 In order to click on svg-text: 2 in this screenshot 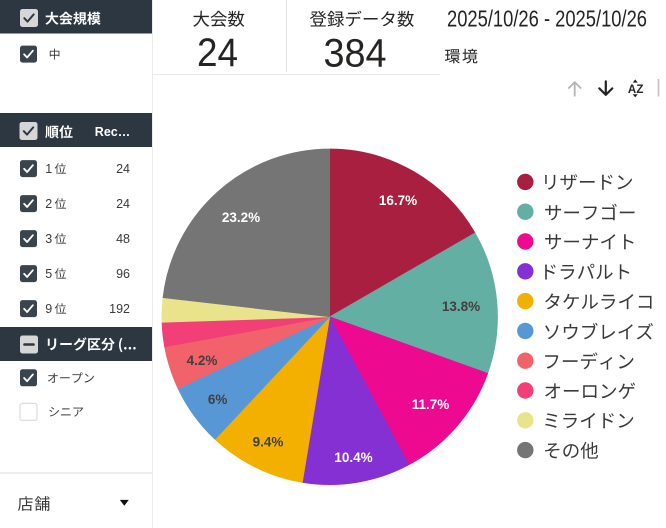, I will do `click(48, 204)`.